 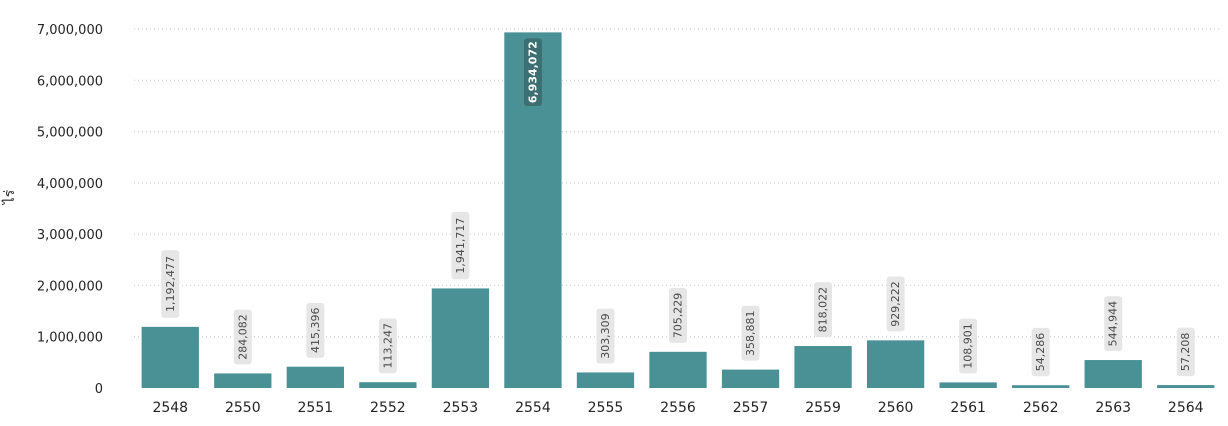 What do you see at coordinates (316, 408) in the screenshot?
I see `x-tick-label: 2551` at bounding box center [316, 408].